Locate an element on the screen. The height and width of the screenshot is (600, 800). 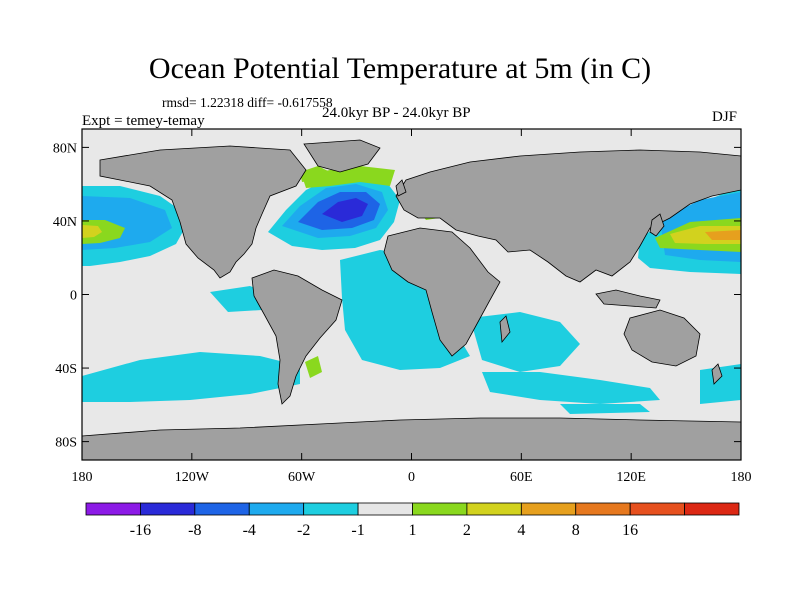
anomaly-south-atlantic is located at coordinates (405, 310).